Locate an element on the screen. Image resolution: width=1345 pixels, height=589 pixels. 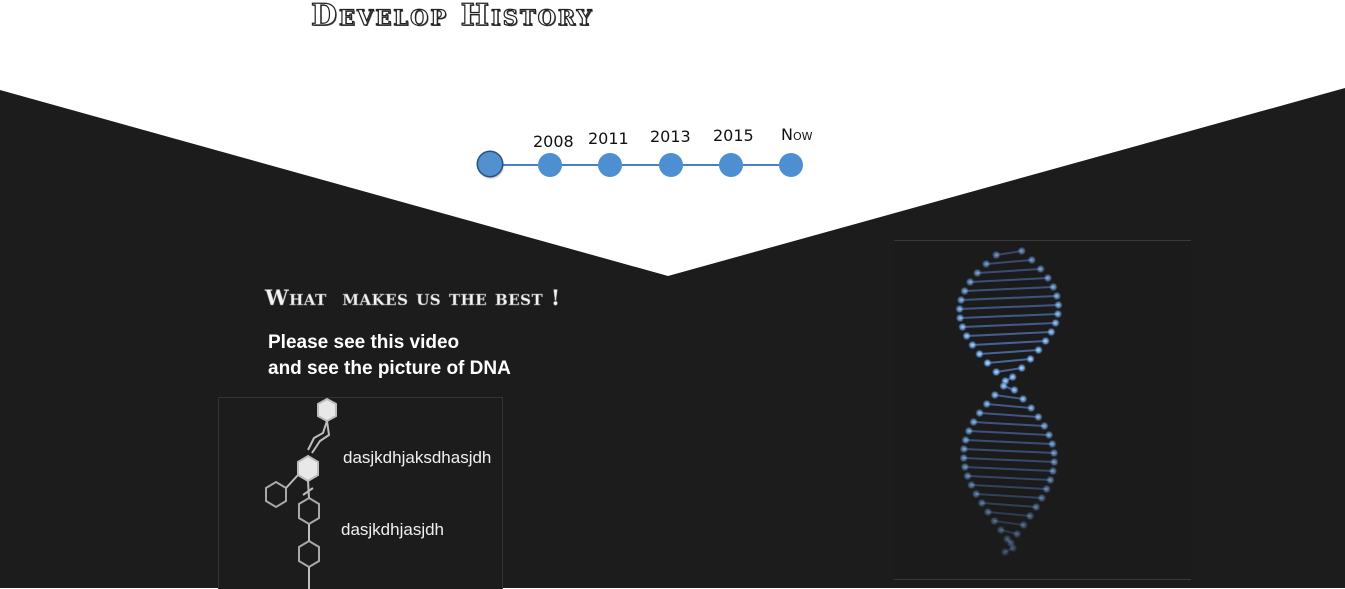
timeline-dot-now is located at coordinates (791, 165).